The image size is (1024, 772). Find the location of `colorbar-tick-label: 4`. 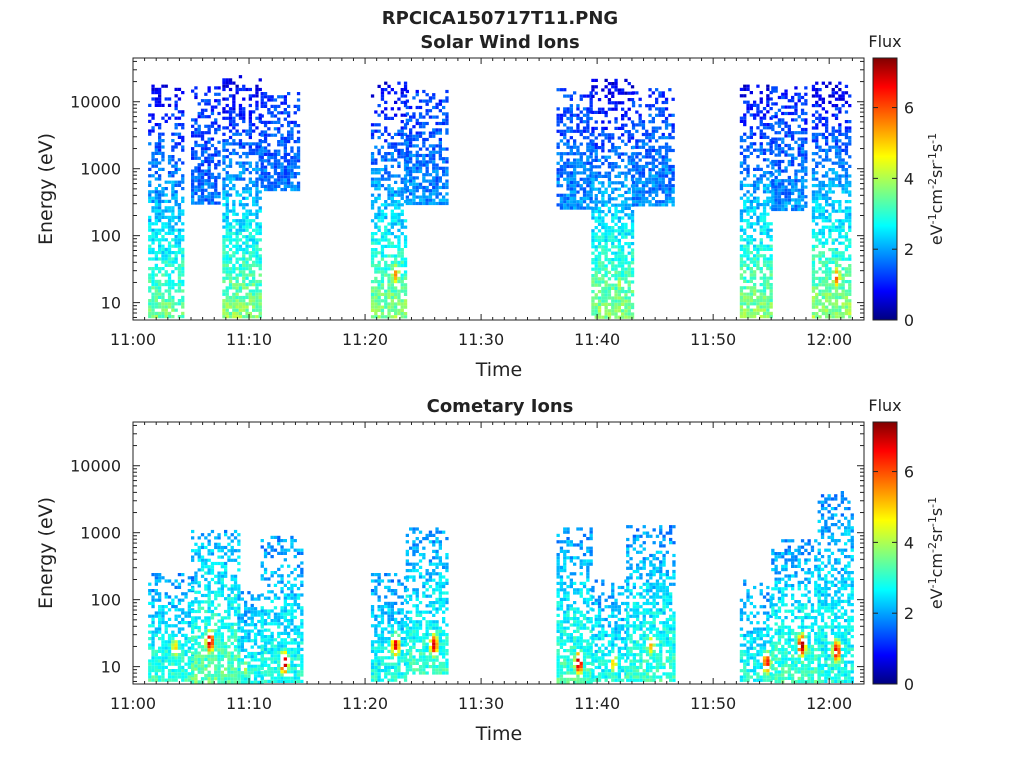

colorbar-tick-label: 4 is located at coordinates (909, 178).